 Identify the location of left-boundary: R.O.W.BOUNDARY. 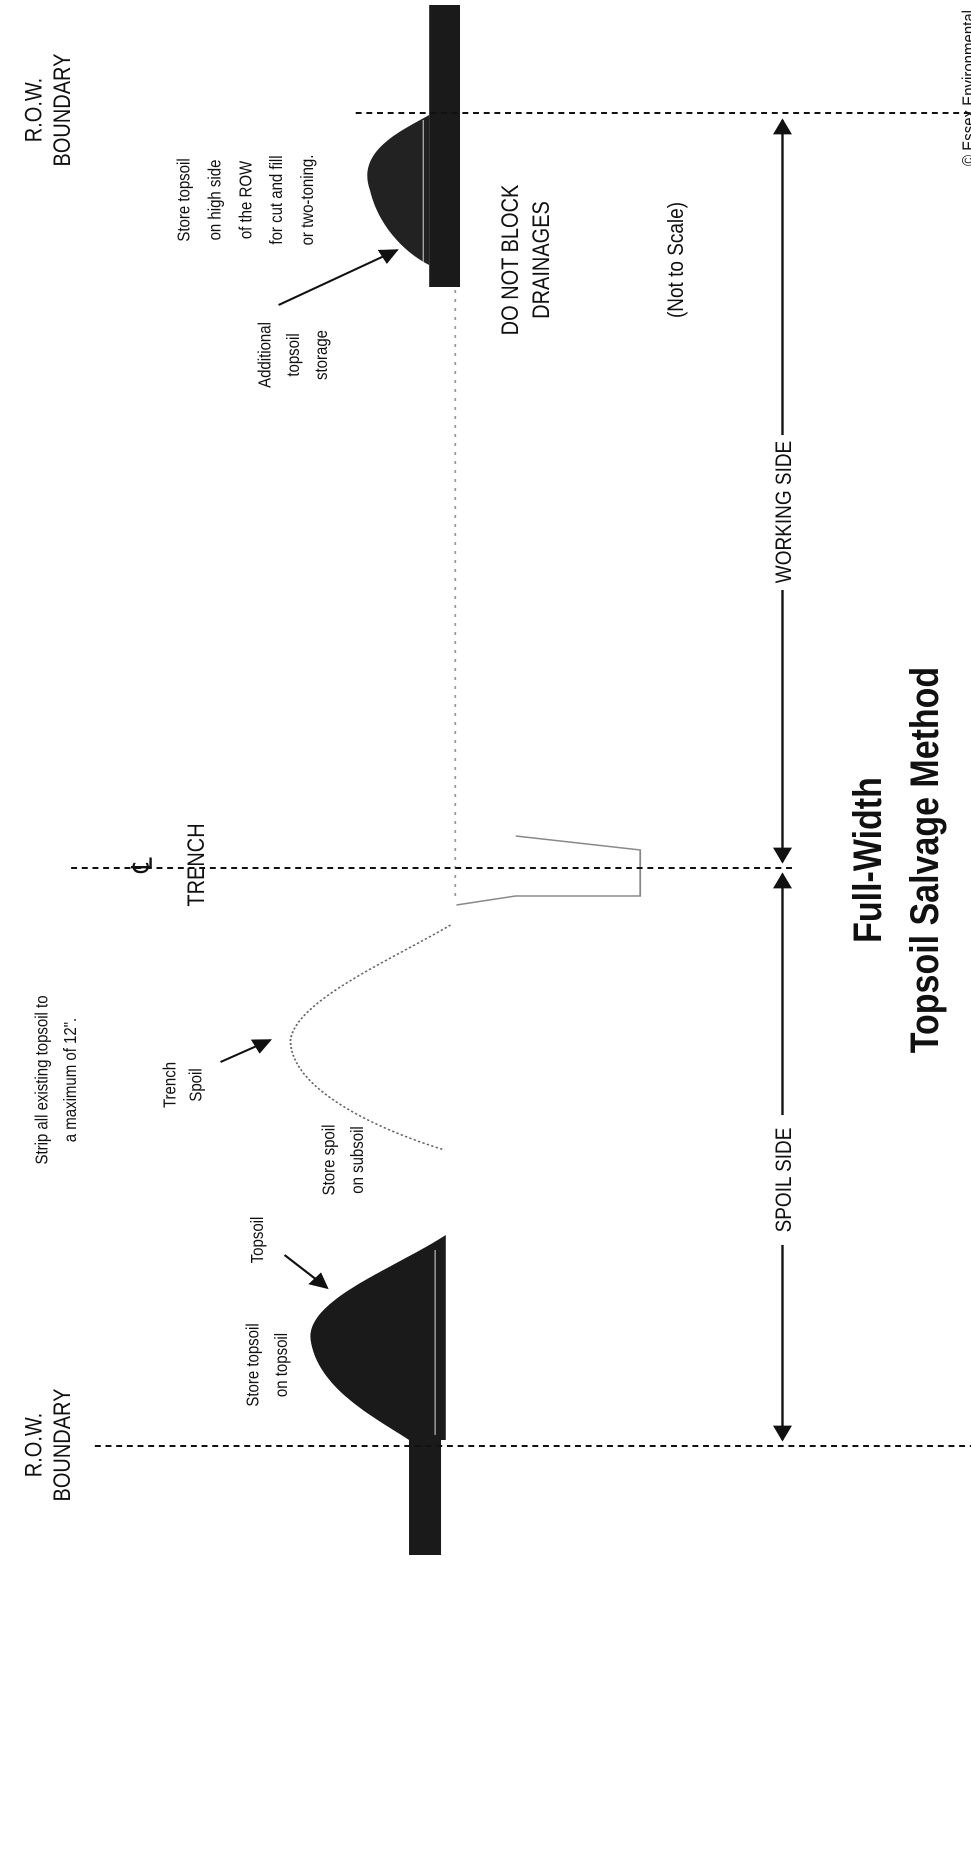
(47, 1444).